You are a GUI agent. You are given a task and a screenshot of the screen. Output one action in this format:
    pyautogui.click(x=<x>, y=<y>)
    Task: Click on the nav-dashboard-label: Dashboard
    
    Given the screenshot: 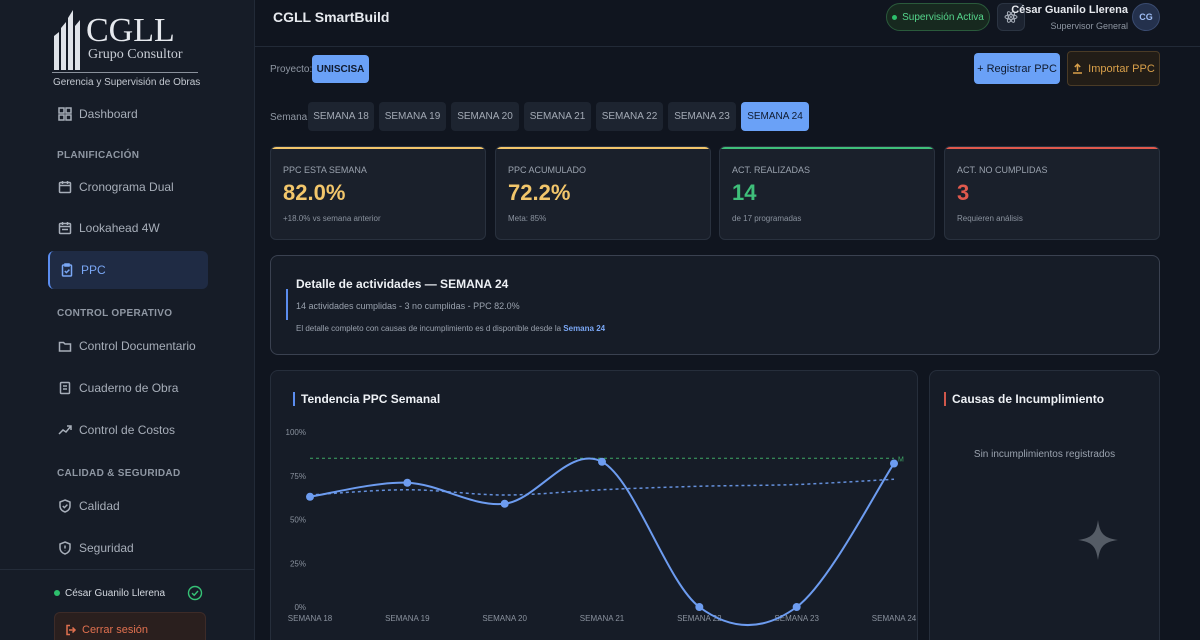 What is the action you would take?
    pyautogui.click(x=108, y=114)
    